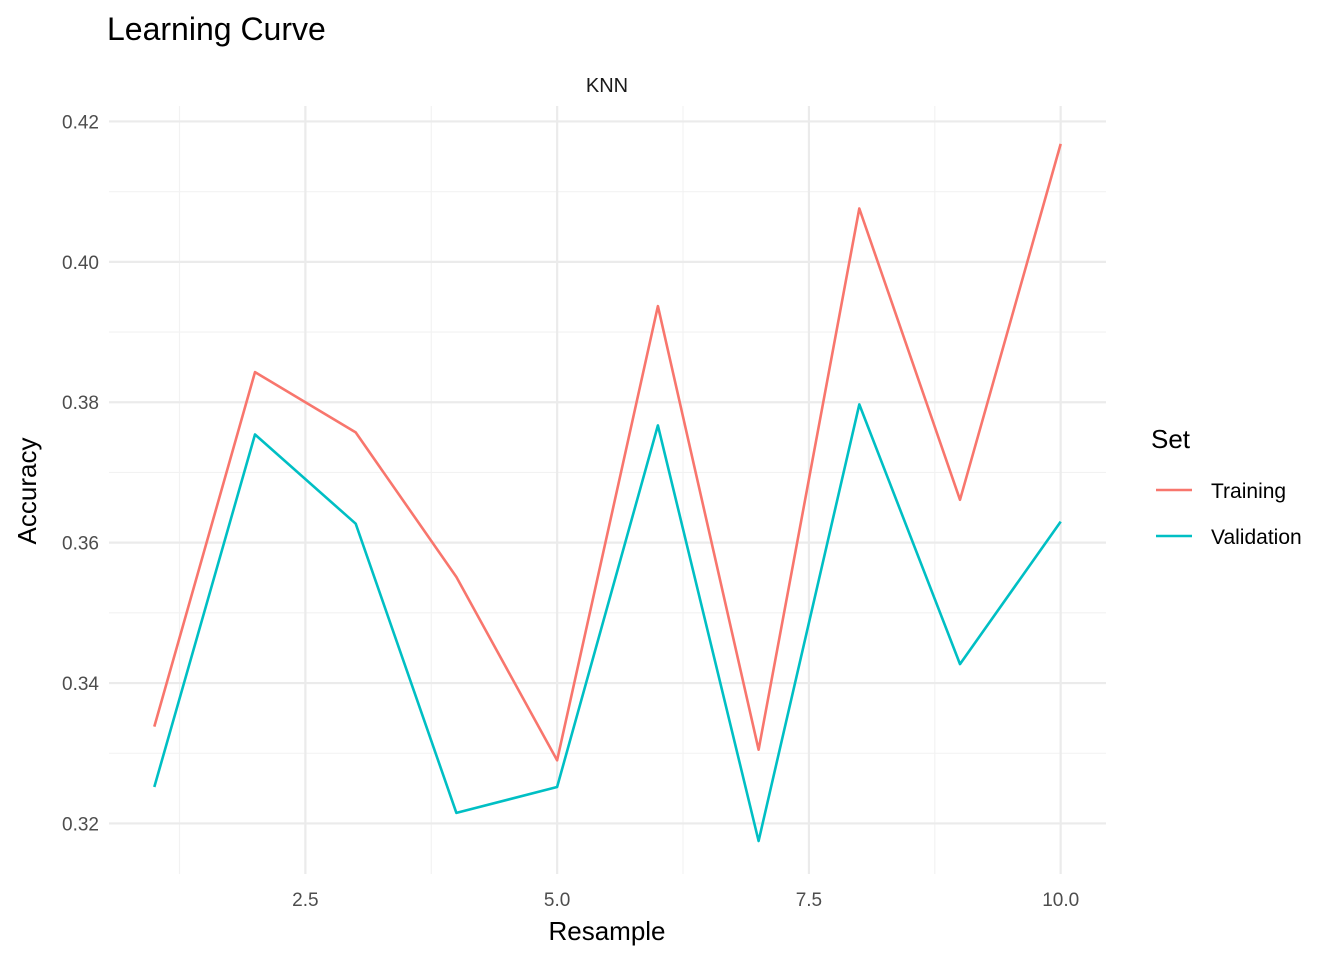 Image resolution: width=1344 pixels, height=960 pixels. What do you see at coordinates (1171, 439) in the screenshot?
I see `legend-title: Set` at bounding box center [1171, 439].